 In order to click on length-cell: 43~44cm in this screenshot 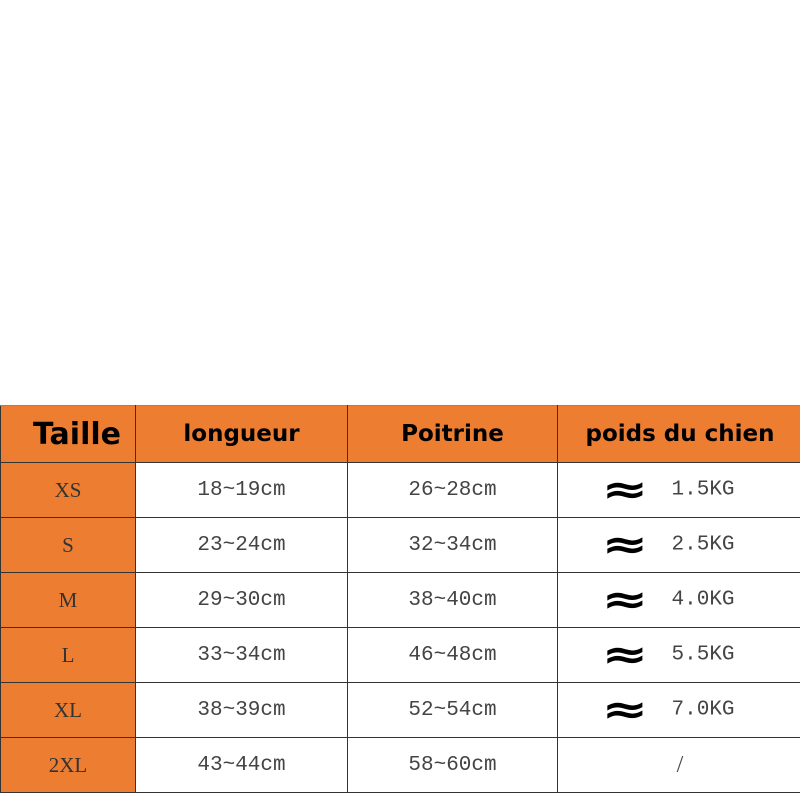, I will do `click(241, 765)`.